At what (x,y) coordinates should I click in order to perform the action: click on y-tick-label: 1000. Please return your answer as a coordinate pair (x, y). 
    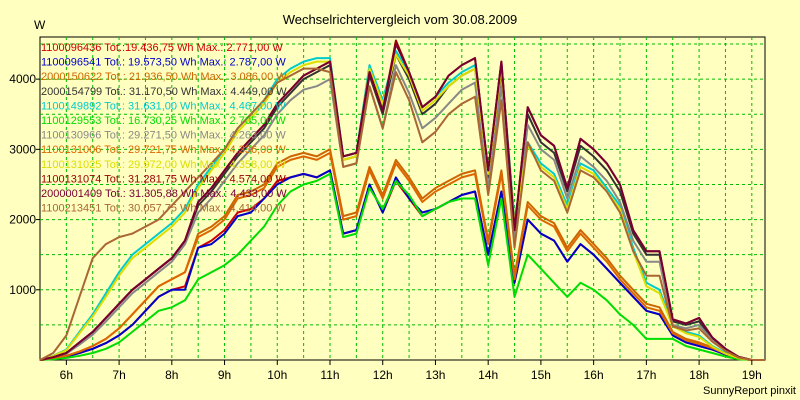
    Looking at the image, I should click on (22, 290).